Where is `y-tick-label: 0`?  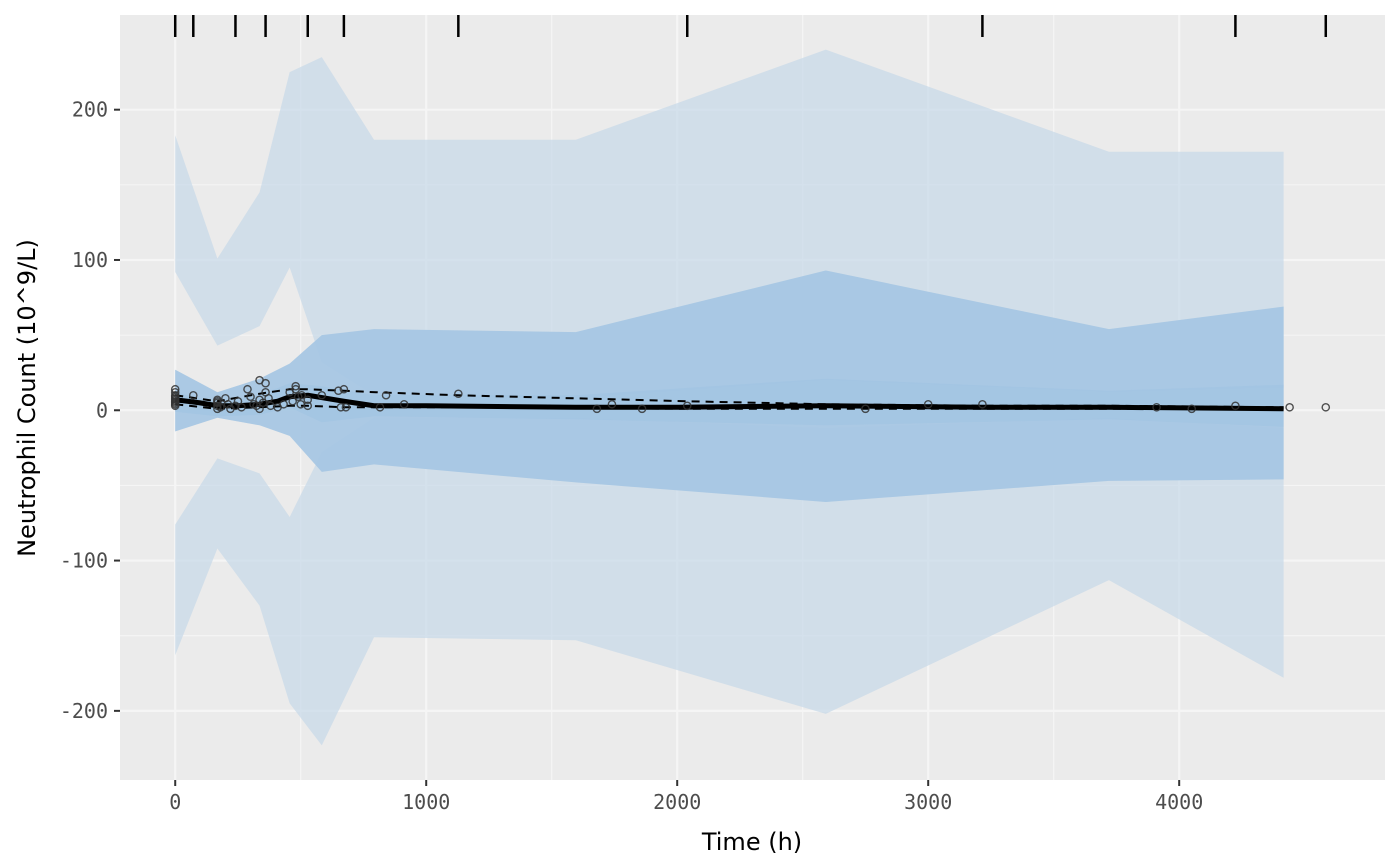
y-tick-label: 0 is located at coordinates (102, 410).